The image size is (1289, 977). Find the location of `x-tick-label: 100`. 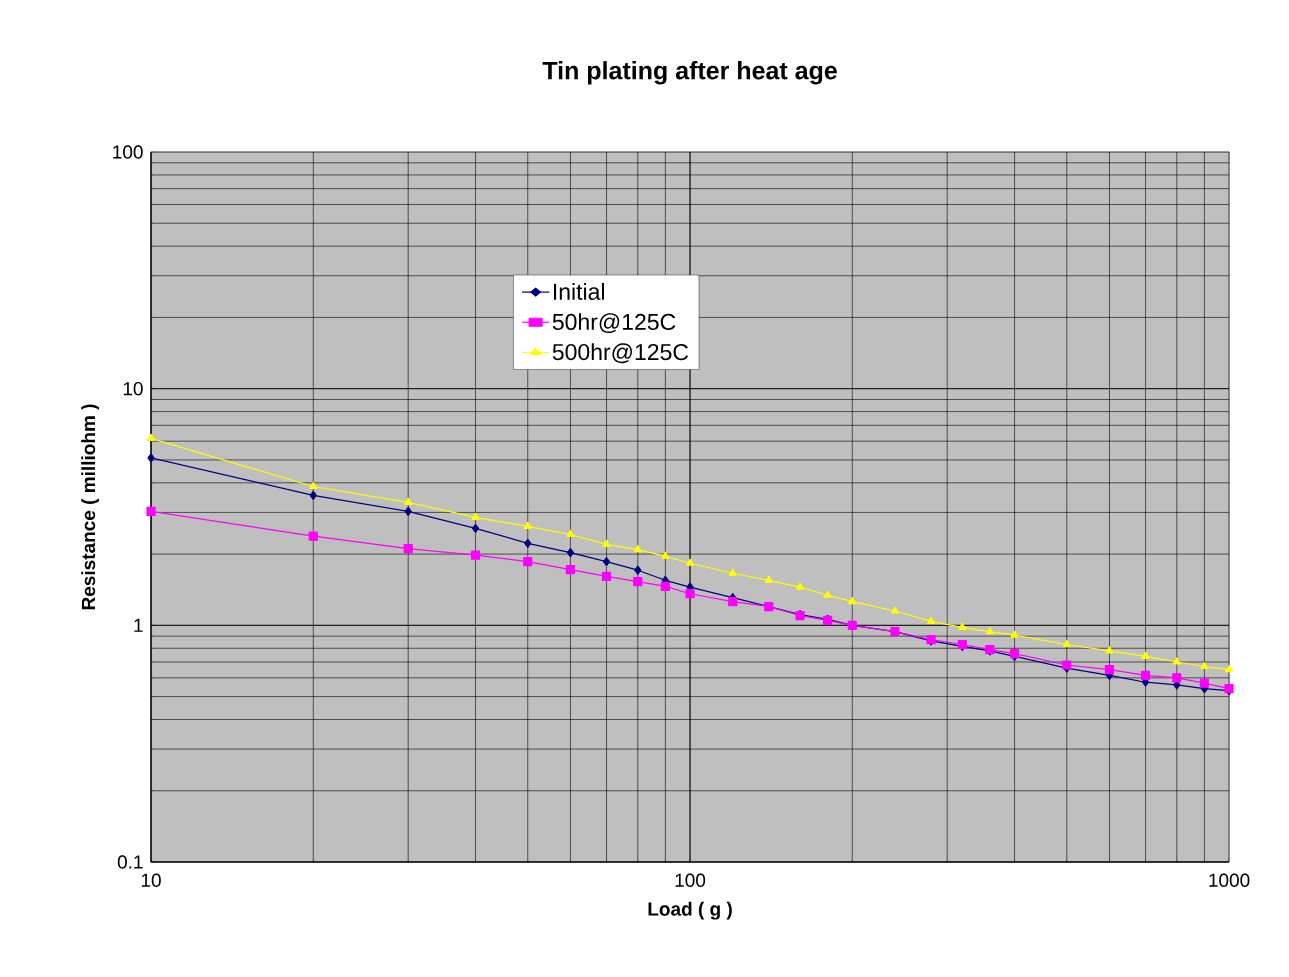

x-tick-label: 100 is located at coordinates (690, 880).